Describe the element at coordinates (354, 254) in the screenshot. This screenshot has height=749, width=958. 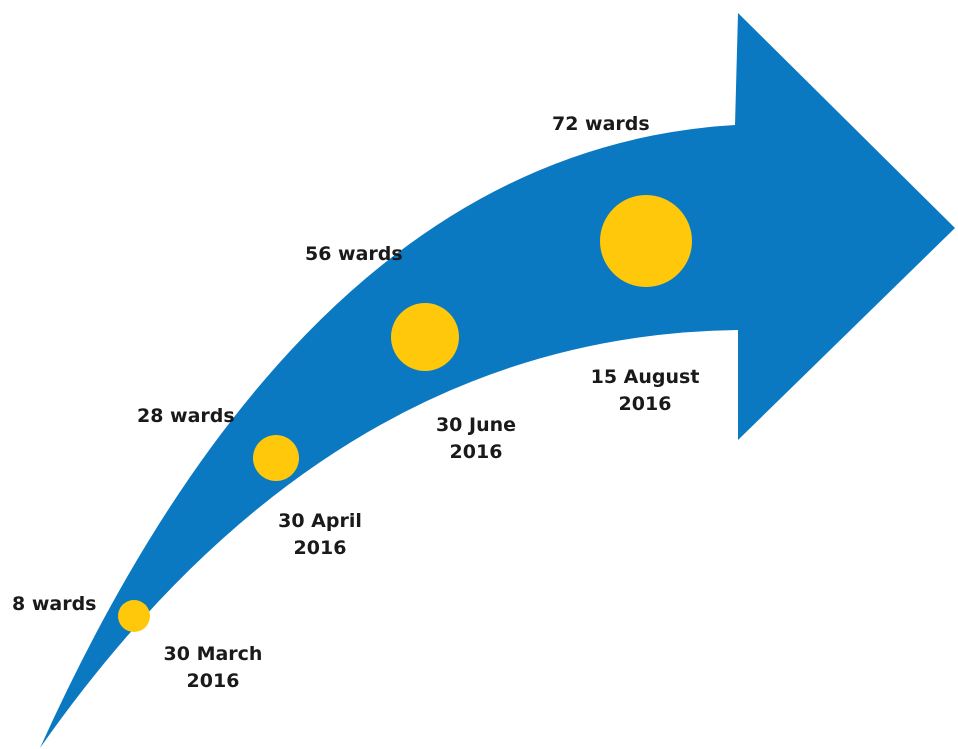
I see `ward-count-3: 56 wards` at that location.